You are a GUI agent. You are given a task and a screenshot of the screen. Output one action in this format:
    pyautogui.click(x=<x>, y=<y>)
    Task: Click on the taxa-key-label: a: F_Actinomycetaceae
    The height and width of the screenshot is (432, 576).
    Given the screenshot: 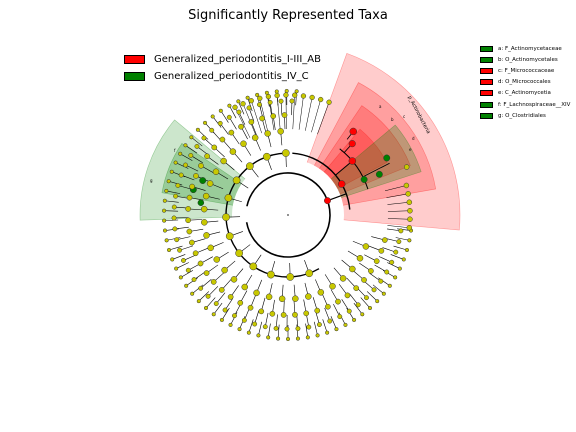 What is the action you would take?
    pyautogui.click(x=530, y=48)
    